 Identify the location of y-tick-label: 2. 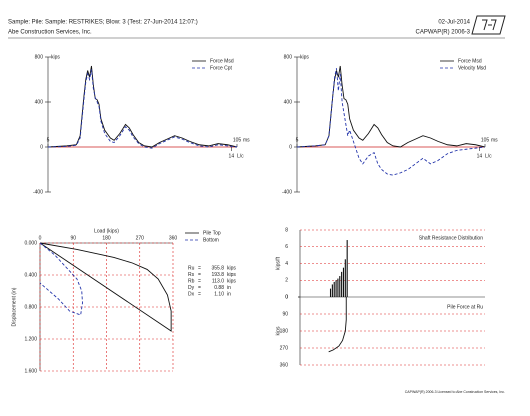
(286, 281).